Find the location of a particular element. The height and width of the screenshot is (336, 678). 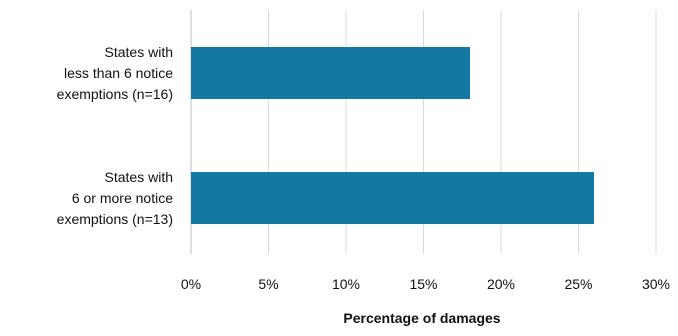

x-axis-ticks: 0% 5% 10% 15% 20% 25% 30% is located at coordinates (425, 284).